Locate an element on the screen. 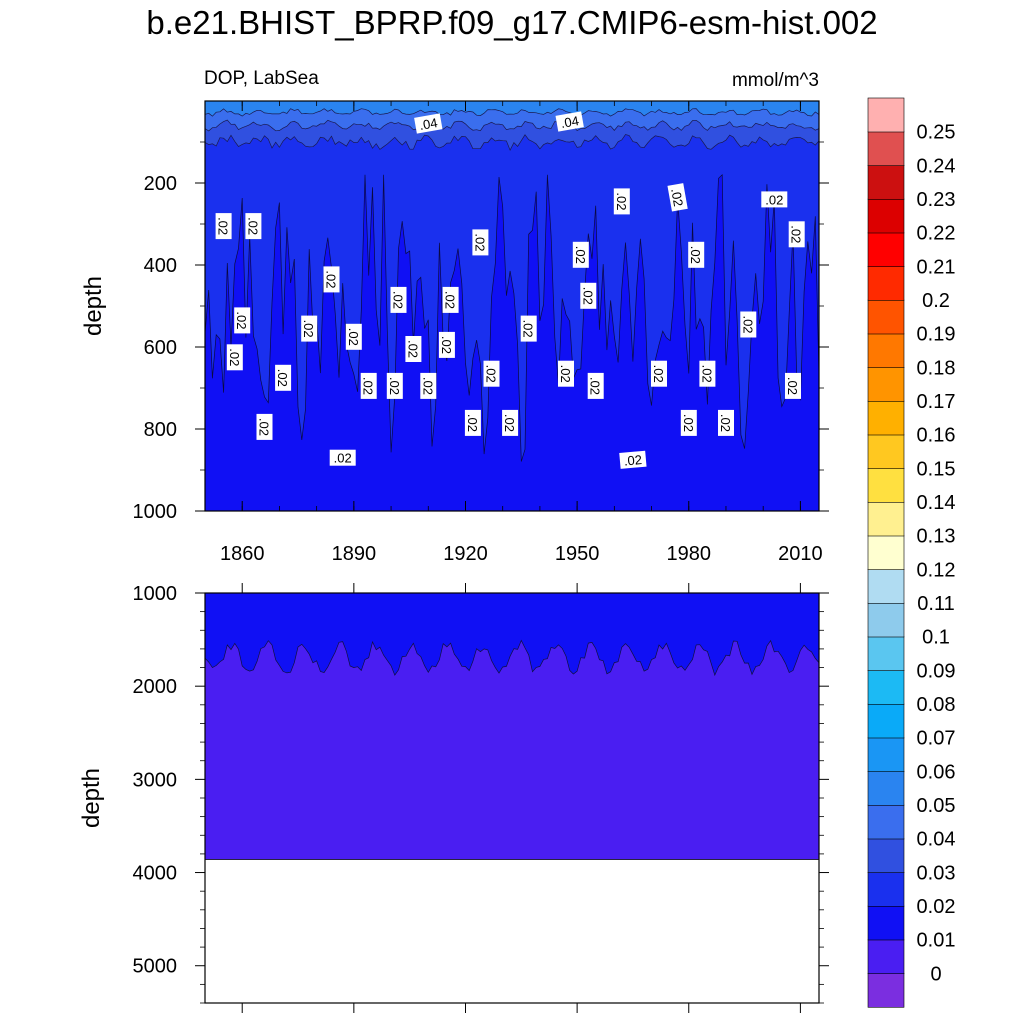 This screenshot has width=1024, height=1024. colorbar is located at coordinates (886, 552).